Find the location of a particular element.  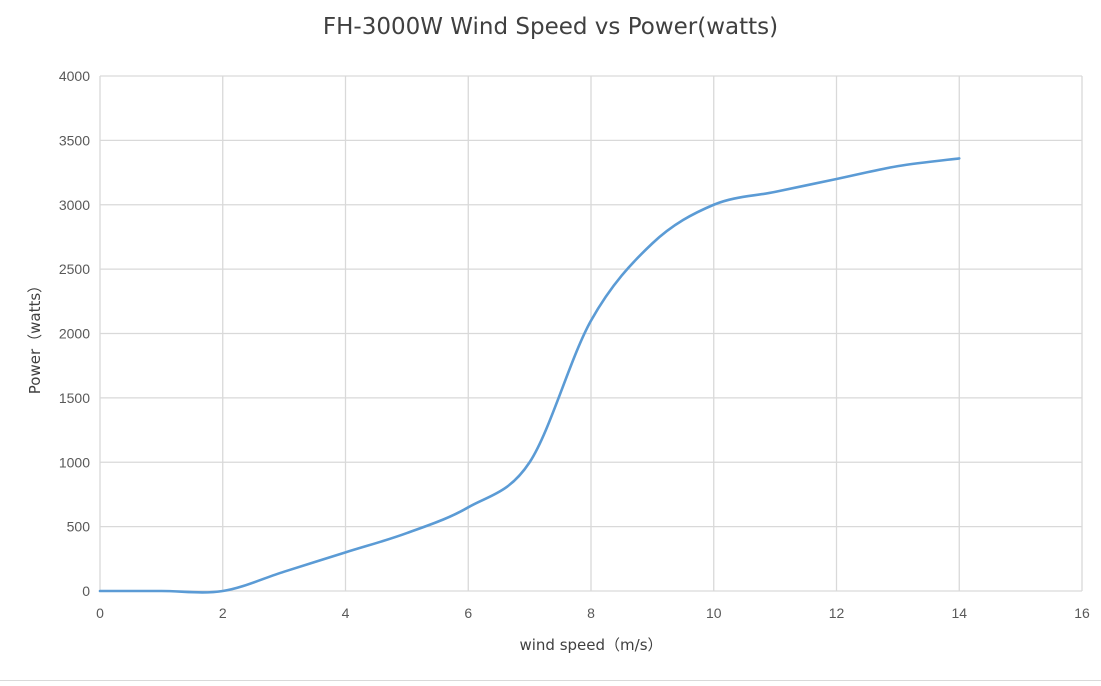

y-tick-label: 2500 is located at coordinates (74, 269).